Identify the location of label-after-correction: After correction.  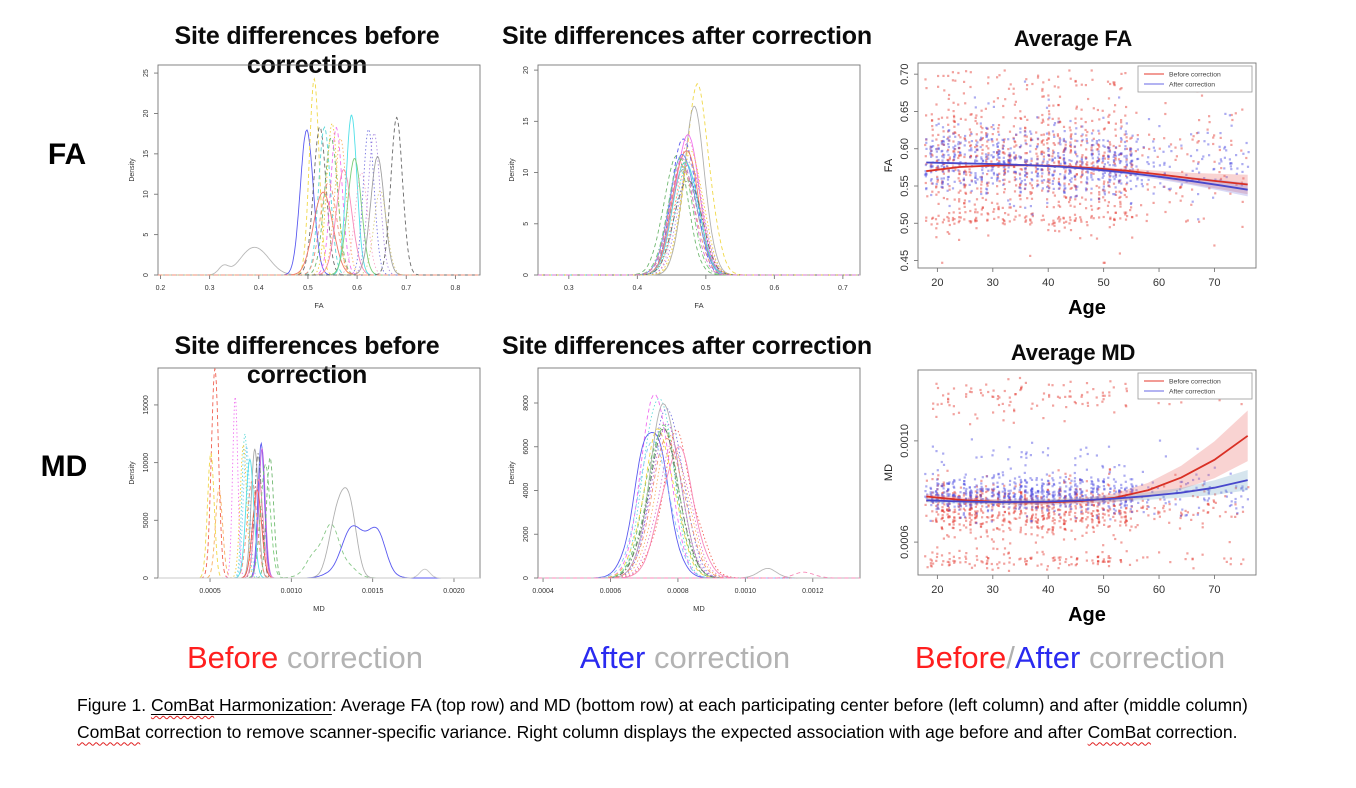
(685, 658).